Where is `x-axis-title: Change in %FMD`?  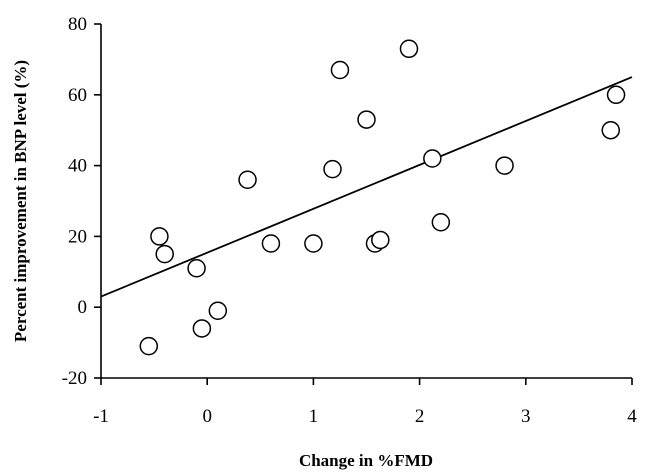
x-axis-title: Change in %FMD is located at coordinates (366, 460).